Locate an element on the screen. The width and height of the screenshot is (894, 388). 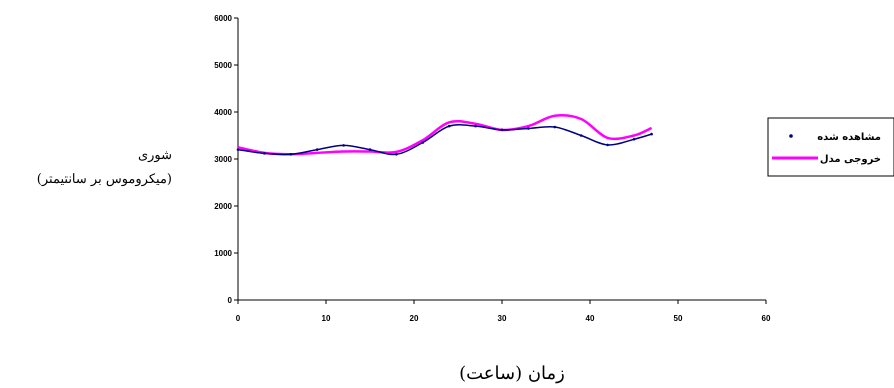
x-tick-label: 60 is located at coordinates (766, 318).